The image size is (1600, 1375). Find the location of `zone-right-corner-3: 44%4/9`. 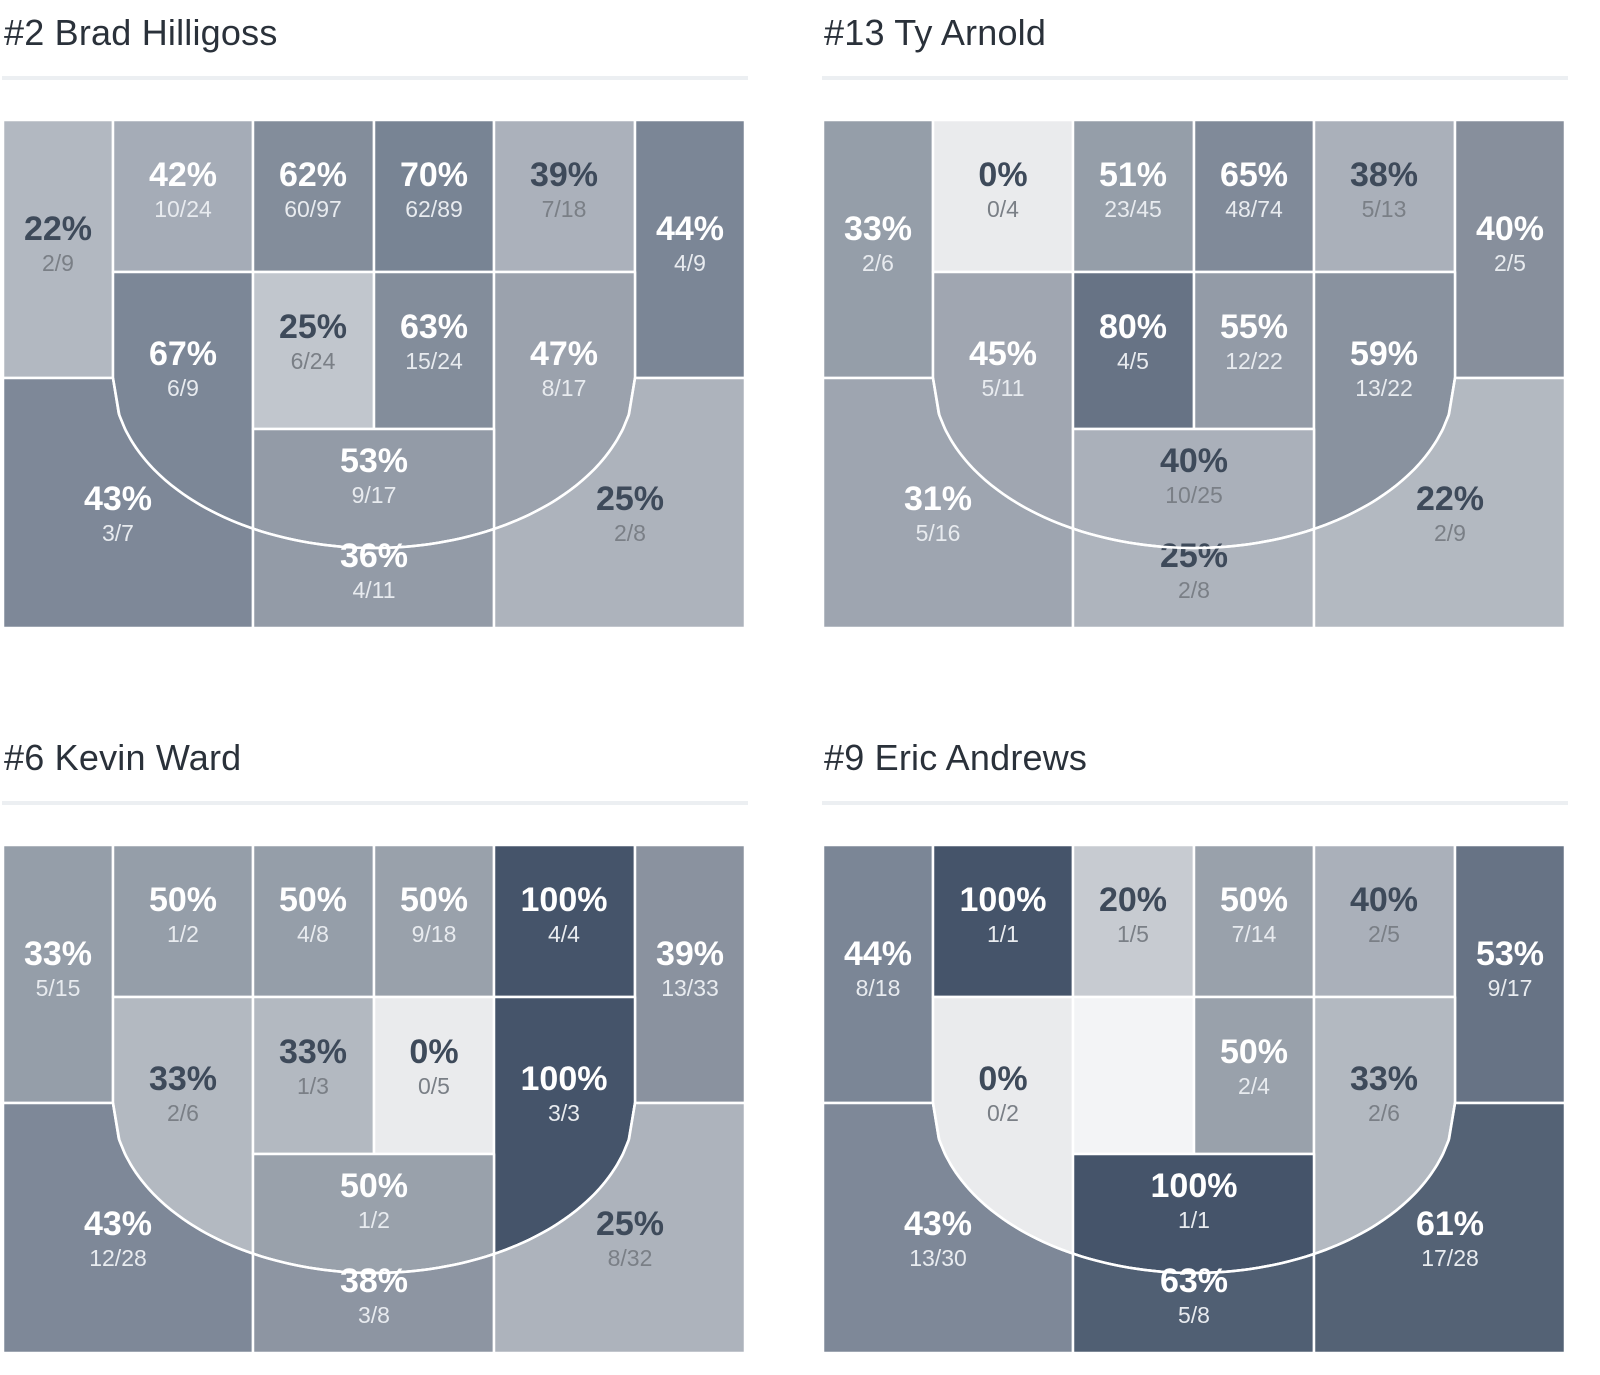

zone-right-corner-3: 44%4/9 is located at coordinates (690, 249).